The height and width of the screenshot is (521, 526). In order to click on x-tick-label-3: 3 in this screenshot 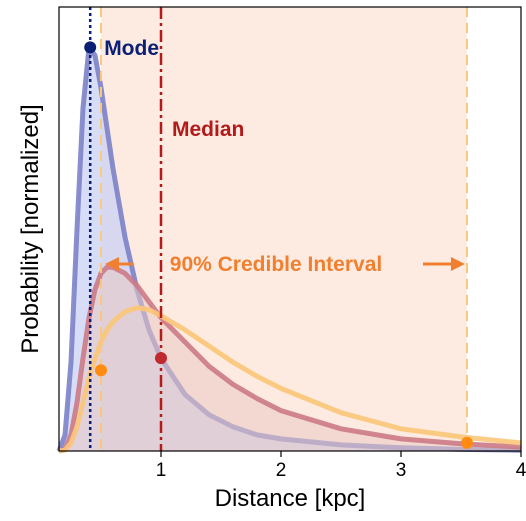, I will do `click(401, 470)`.